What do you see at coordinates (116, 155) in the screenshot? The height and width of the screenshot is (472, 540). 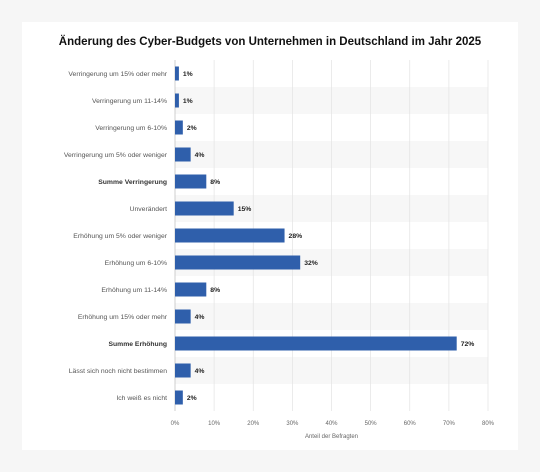 I see `category-label: Verringerung um 5% oder weniger` at bounding box center [116, 155].